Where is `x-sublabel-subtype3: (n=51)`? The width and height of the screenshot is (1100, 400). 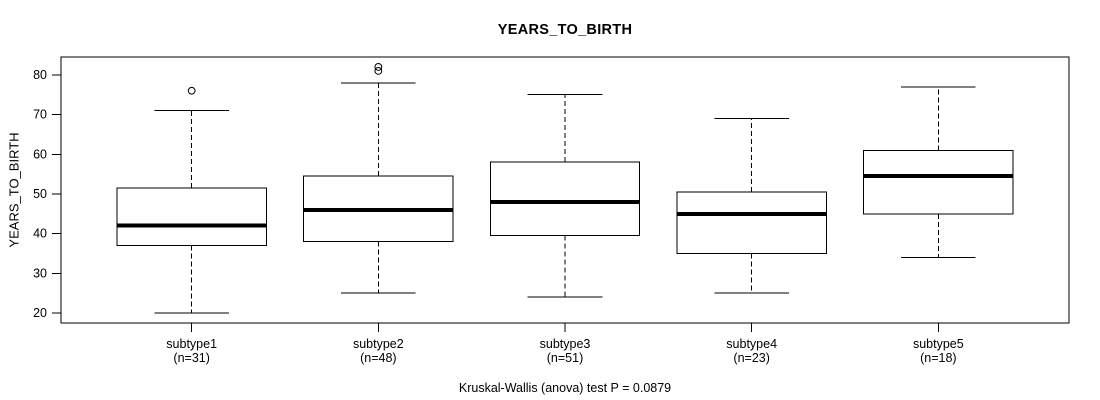 x-sublabel-subtype3: (n=51) is located at coordinates (565, 358).